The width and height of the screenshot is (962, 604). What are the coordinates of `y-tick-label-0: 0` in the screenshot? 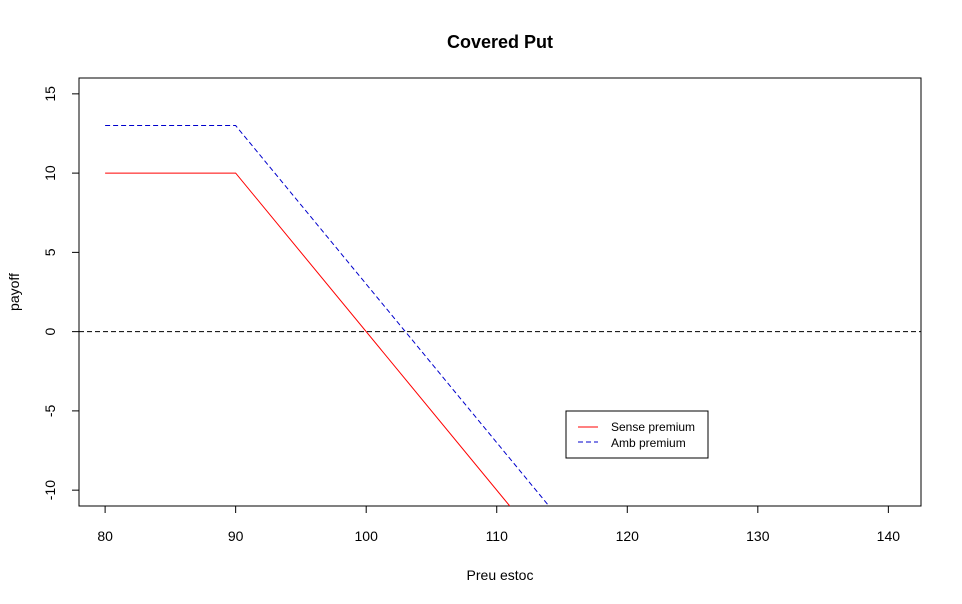 It's located at (50, 332).